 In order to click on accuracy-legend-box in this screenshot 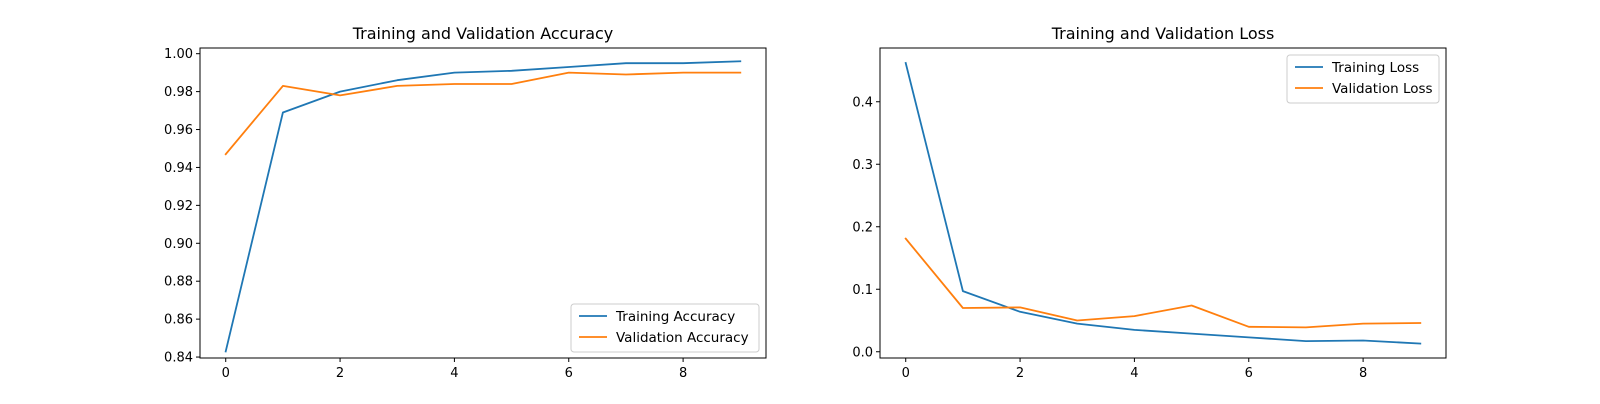, I will do `click(665, 328)`.